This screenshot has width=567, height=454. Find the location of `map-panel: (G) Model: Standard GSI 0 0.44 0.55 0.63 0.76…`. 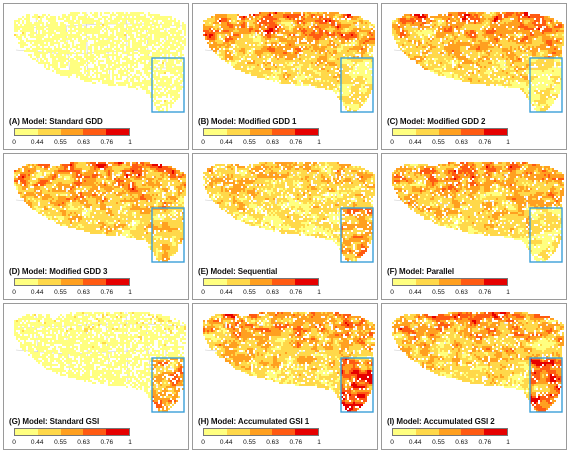

map-panel: (G) Model: Standard GSI 0 0.44 0.55 0.63 0.76… is located at coordinates (96, 376).